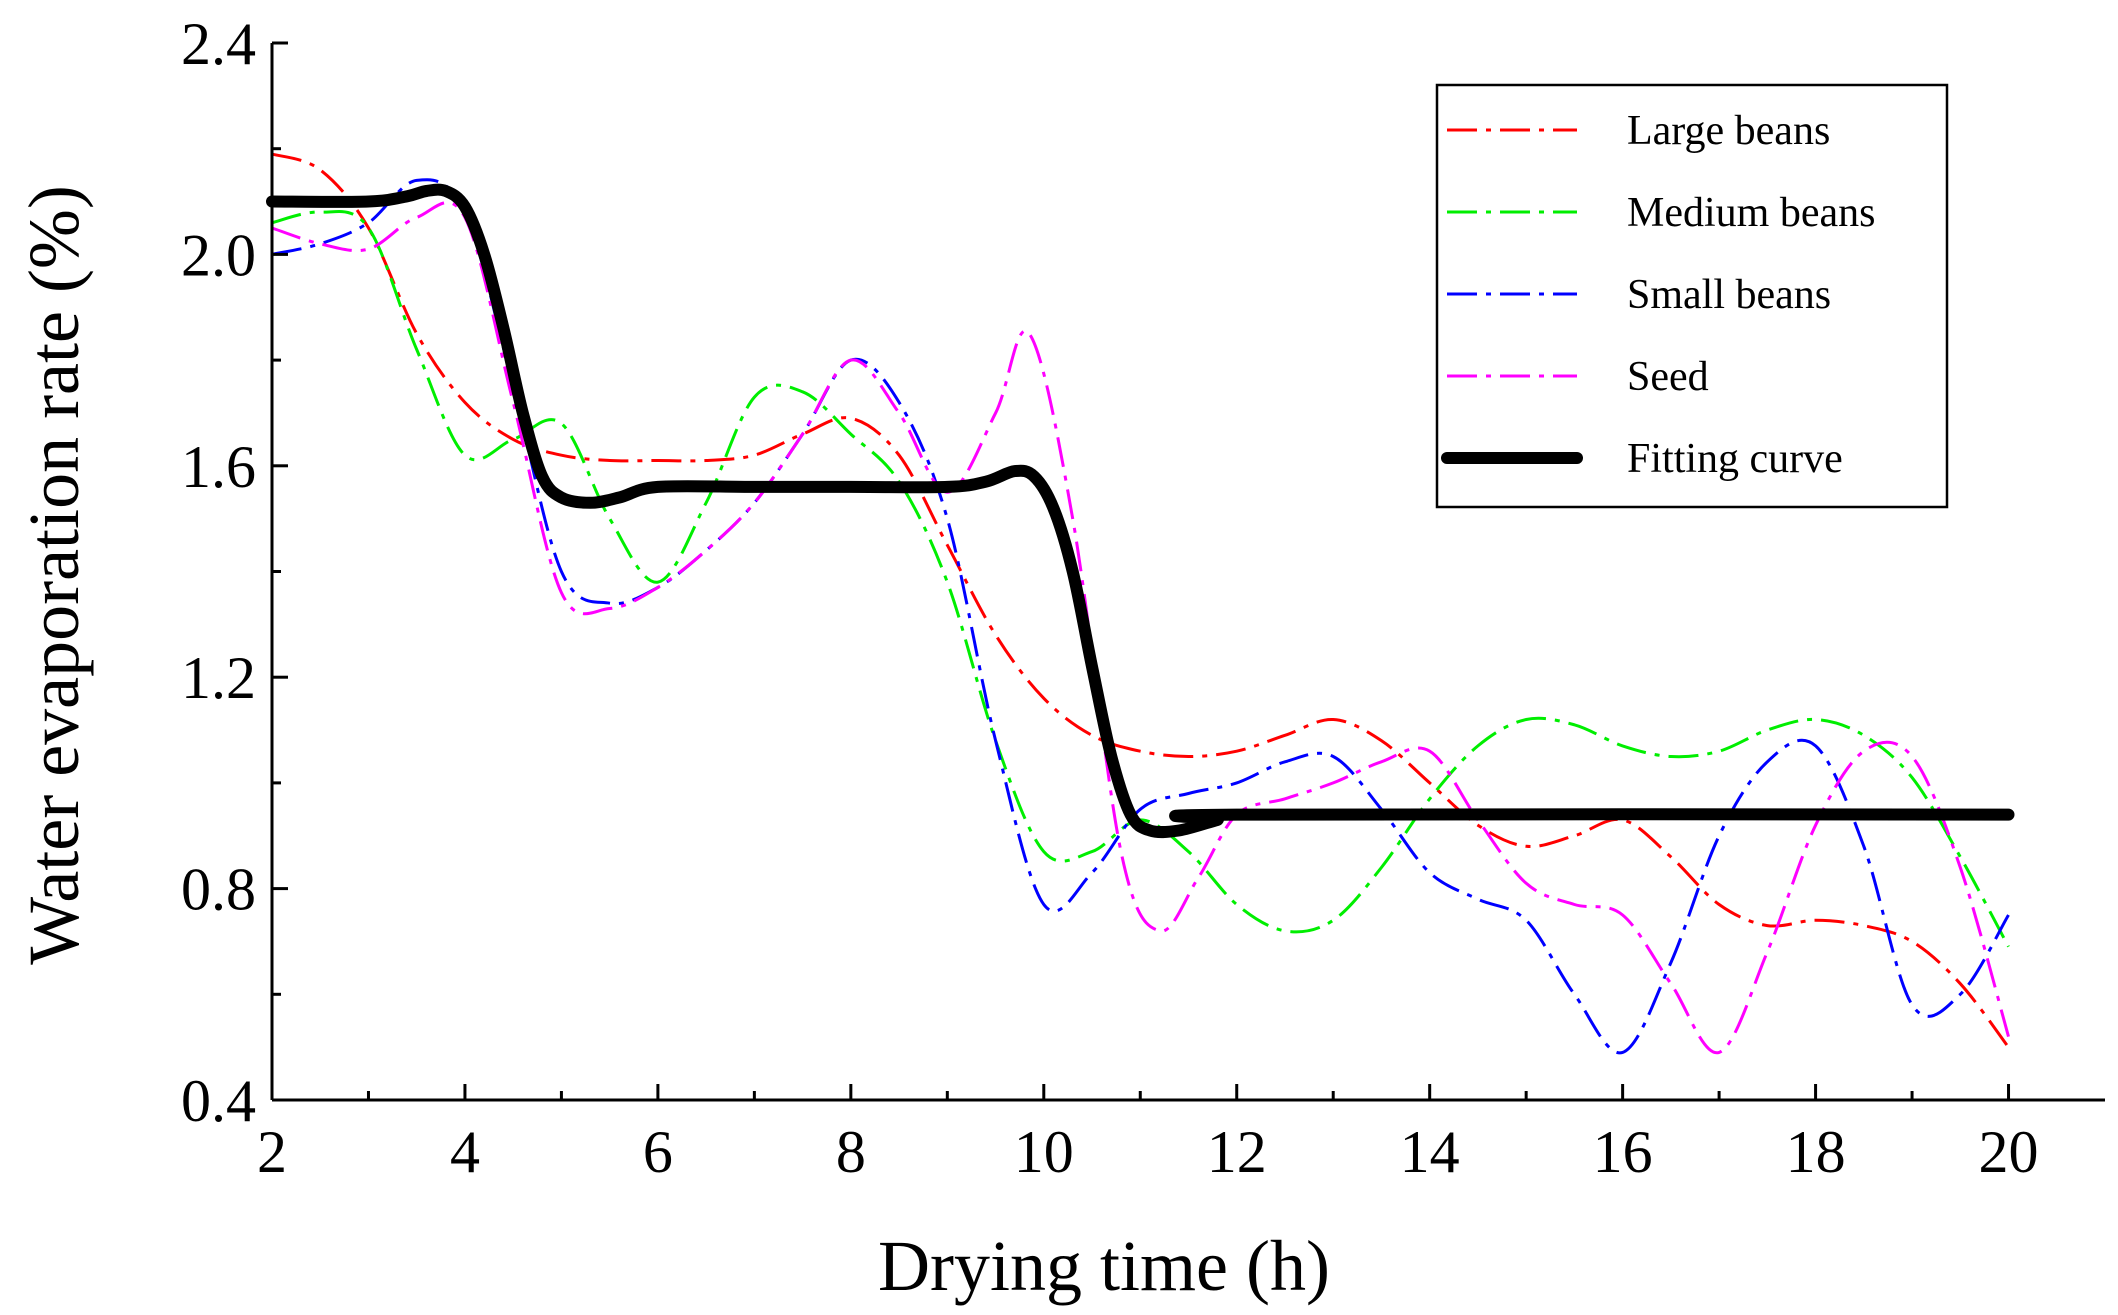  I want to click on y-tick-label: 1.6, so click(218, 467).